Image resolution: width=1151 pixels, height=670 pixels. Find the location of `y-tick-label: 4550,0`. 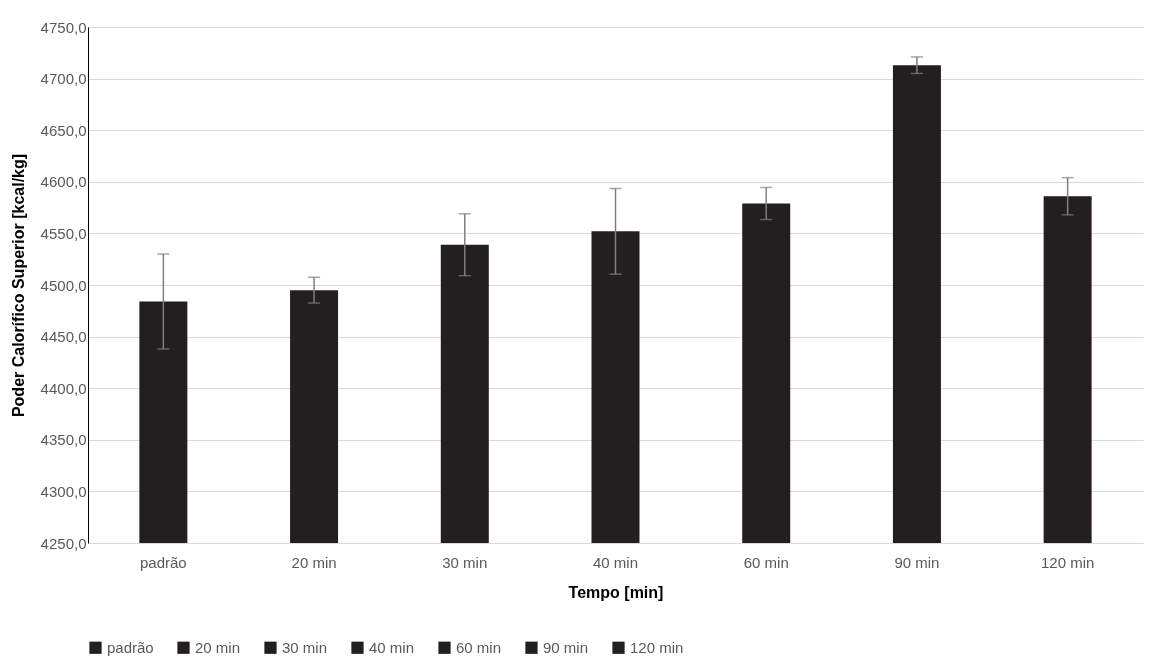

y-tick-label: 4550,0 is located at coordinates (63, 233).